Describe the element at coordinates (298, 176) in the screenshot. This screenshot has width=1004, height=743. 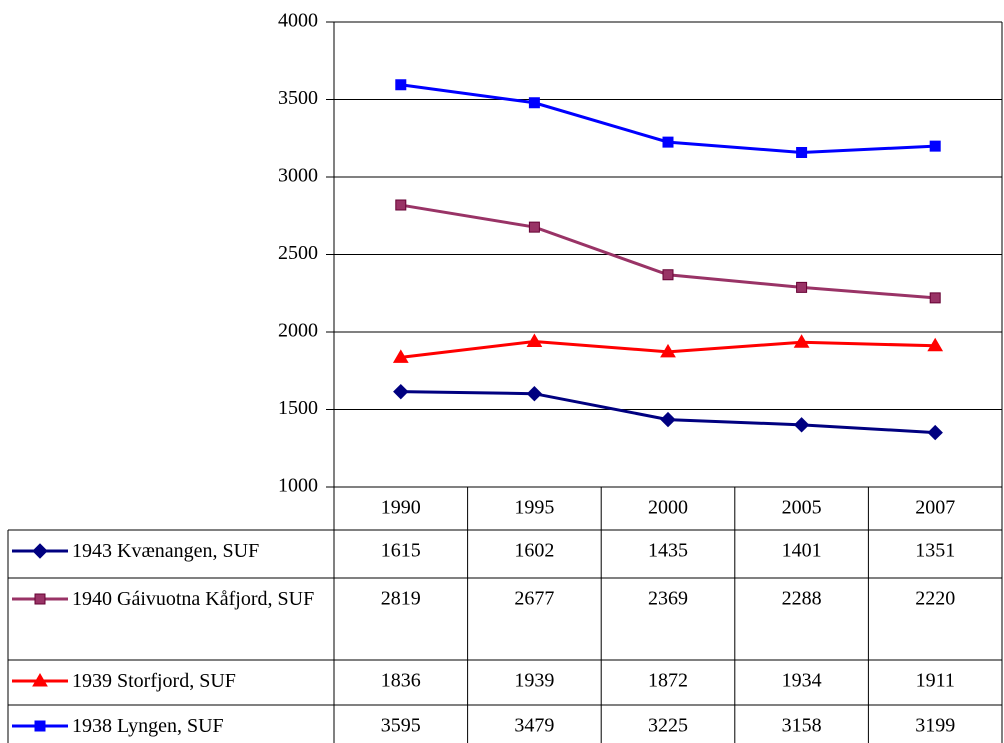
I see `y-tick-label: 3000` at that location.